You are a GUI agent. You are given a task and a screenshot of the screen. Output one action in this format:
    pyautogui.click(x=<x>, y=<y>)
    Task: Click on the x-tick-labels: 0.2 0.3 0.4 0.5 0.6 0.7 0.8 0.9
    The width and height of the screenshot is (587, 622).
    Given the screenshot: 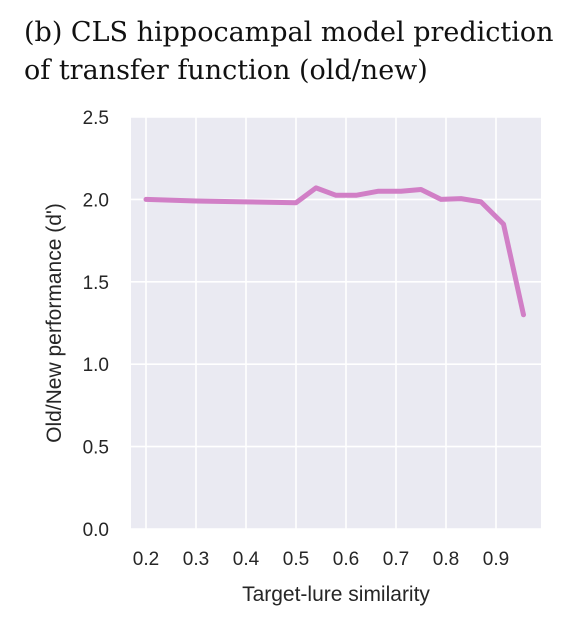 What is the action you would take?
    pyautogui.click(x=321, y=559)
    